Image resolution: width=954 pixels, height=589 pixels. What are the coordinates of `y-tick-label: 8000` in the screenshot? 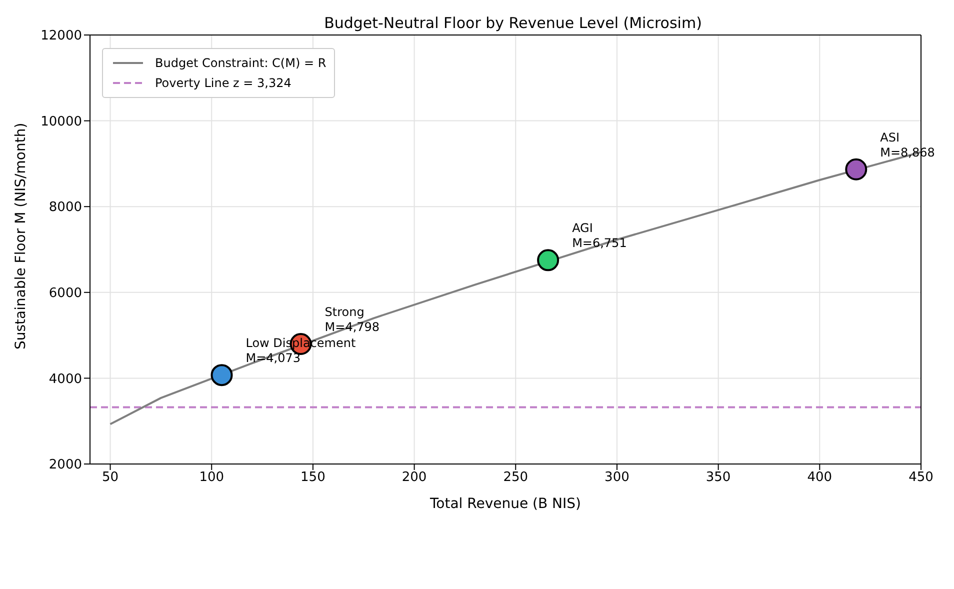 It's located at (65, 208).